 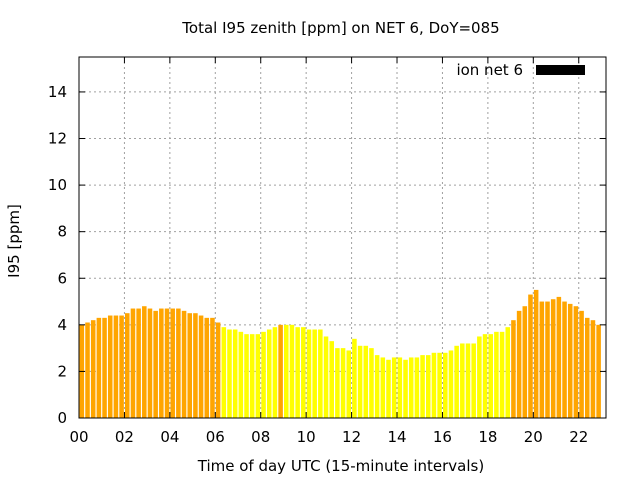 What do you see at coordinates (14, 241) in the screenshot?
I see `y-axis-label: I95 [ppm]` at bounding box center [14, 241].